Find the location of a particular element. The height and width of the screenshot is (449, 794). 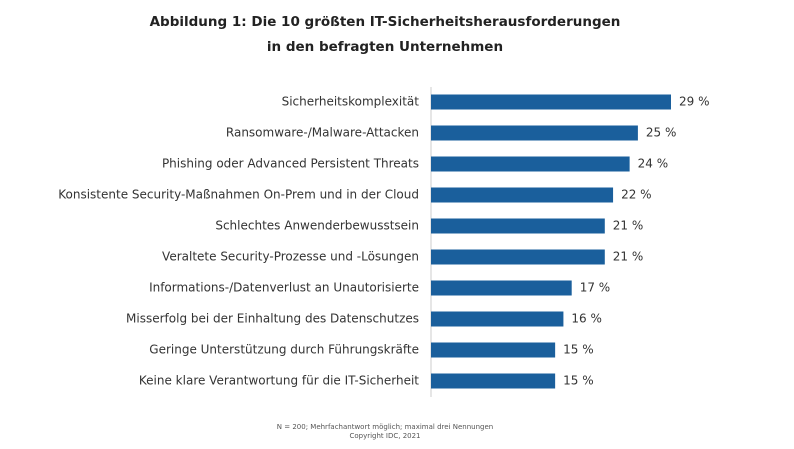

value-label: 25 % is located at coordinates (661, 133).